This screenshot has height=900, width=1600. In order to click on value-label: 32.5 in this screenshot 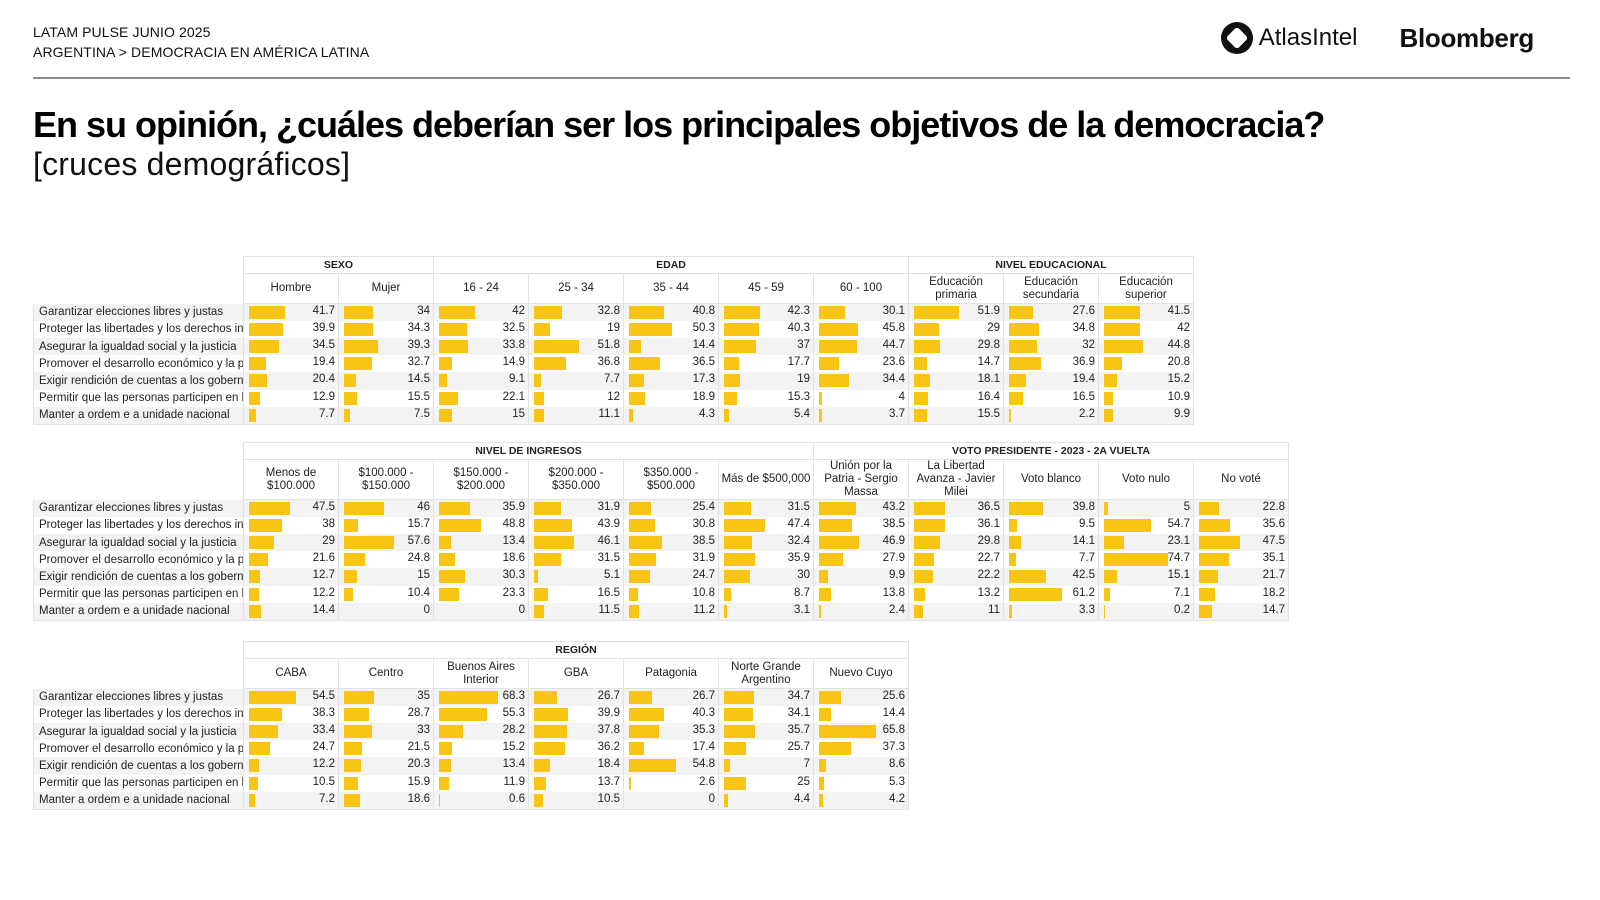, I will do `click(513, 327)`.